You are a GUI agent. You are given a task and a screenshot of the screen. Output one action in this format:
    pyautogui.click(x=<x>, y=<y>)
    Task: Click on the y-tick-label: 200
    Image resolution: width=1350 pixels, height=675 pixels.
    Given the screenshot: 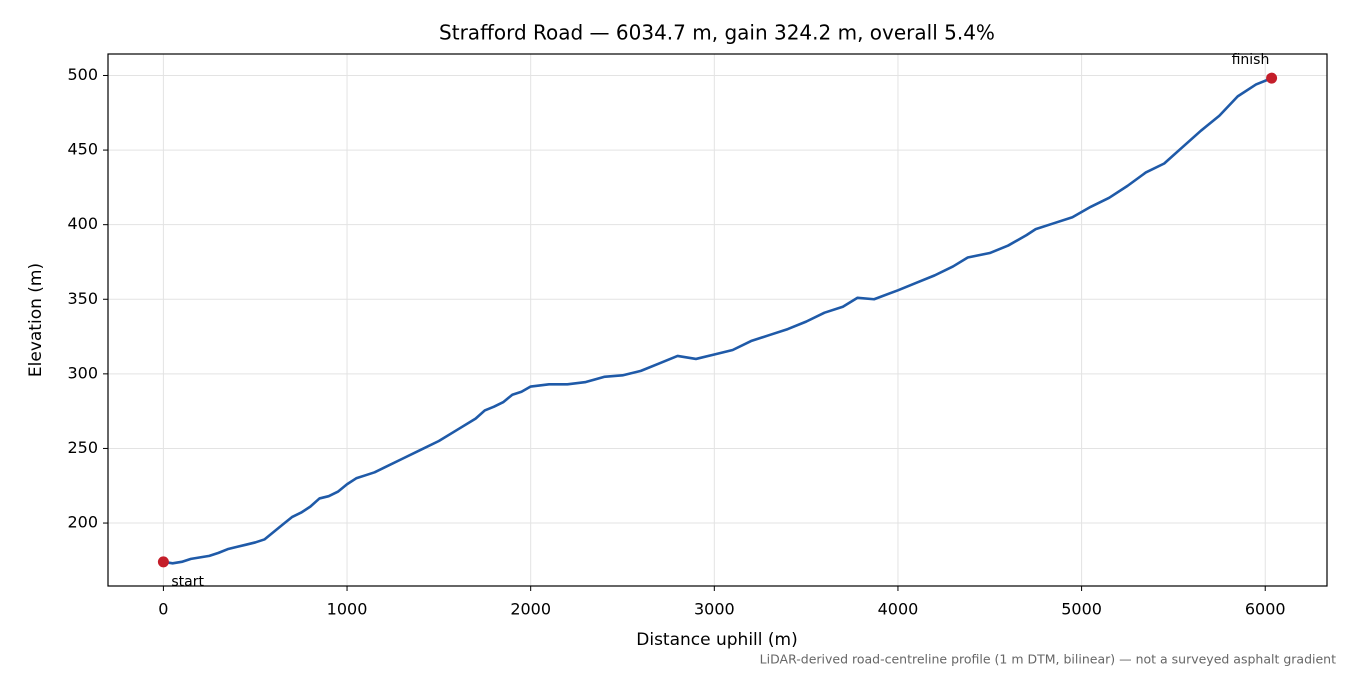 What is the action you would take?
    pyautogui.click(x=82, y=522)
    